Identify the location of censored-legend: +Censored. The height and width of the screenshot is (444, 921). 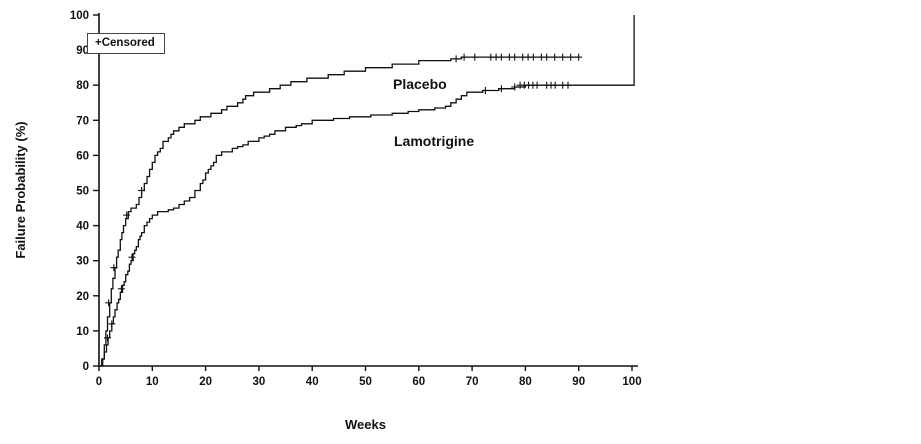
(126, 43).